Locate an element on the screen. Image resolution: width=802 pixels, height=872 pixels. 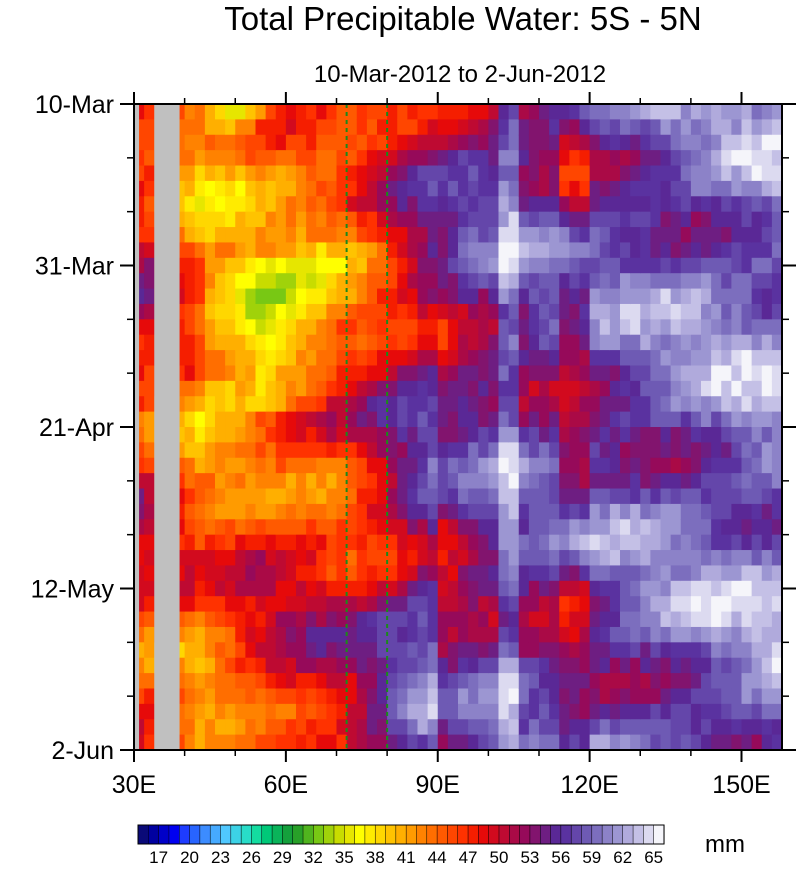
colorbar-label: 62 is located at coordinates (622, 857).